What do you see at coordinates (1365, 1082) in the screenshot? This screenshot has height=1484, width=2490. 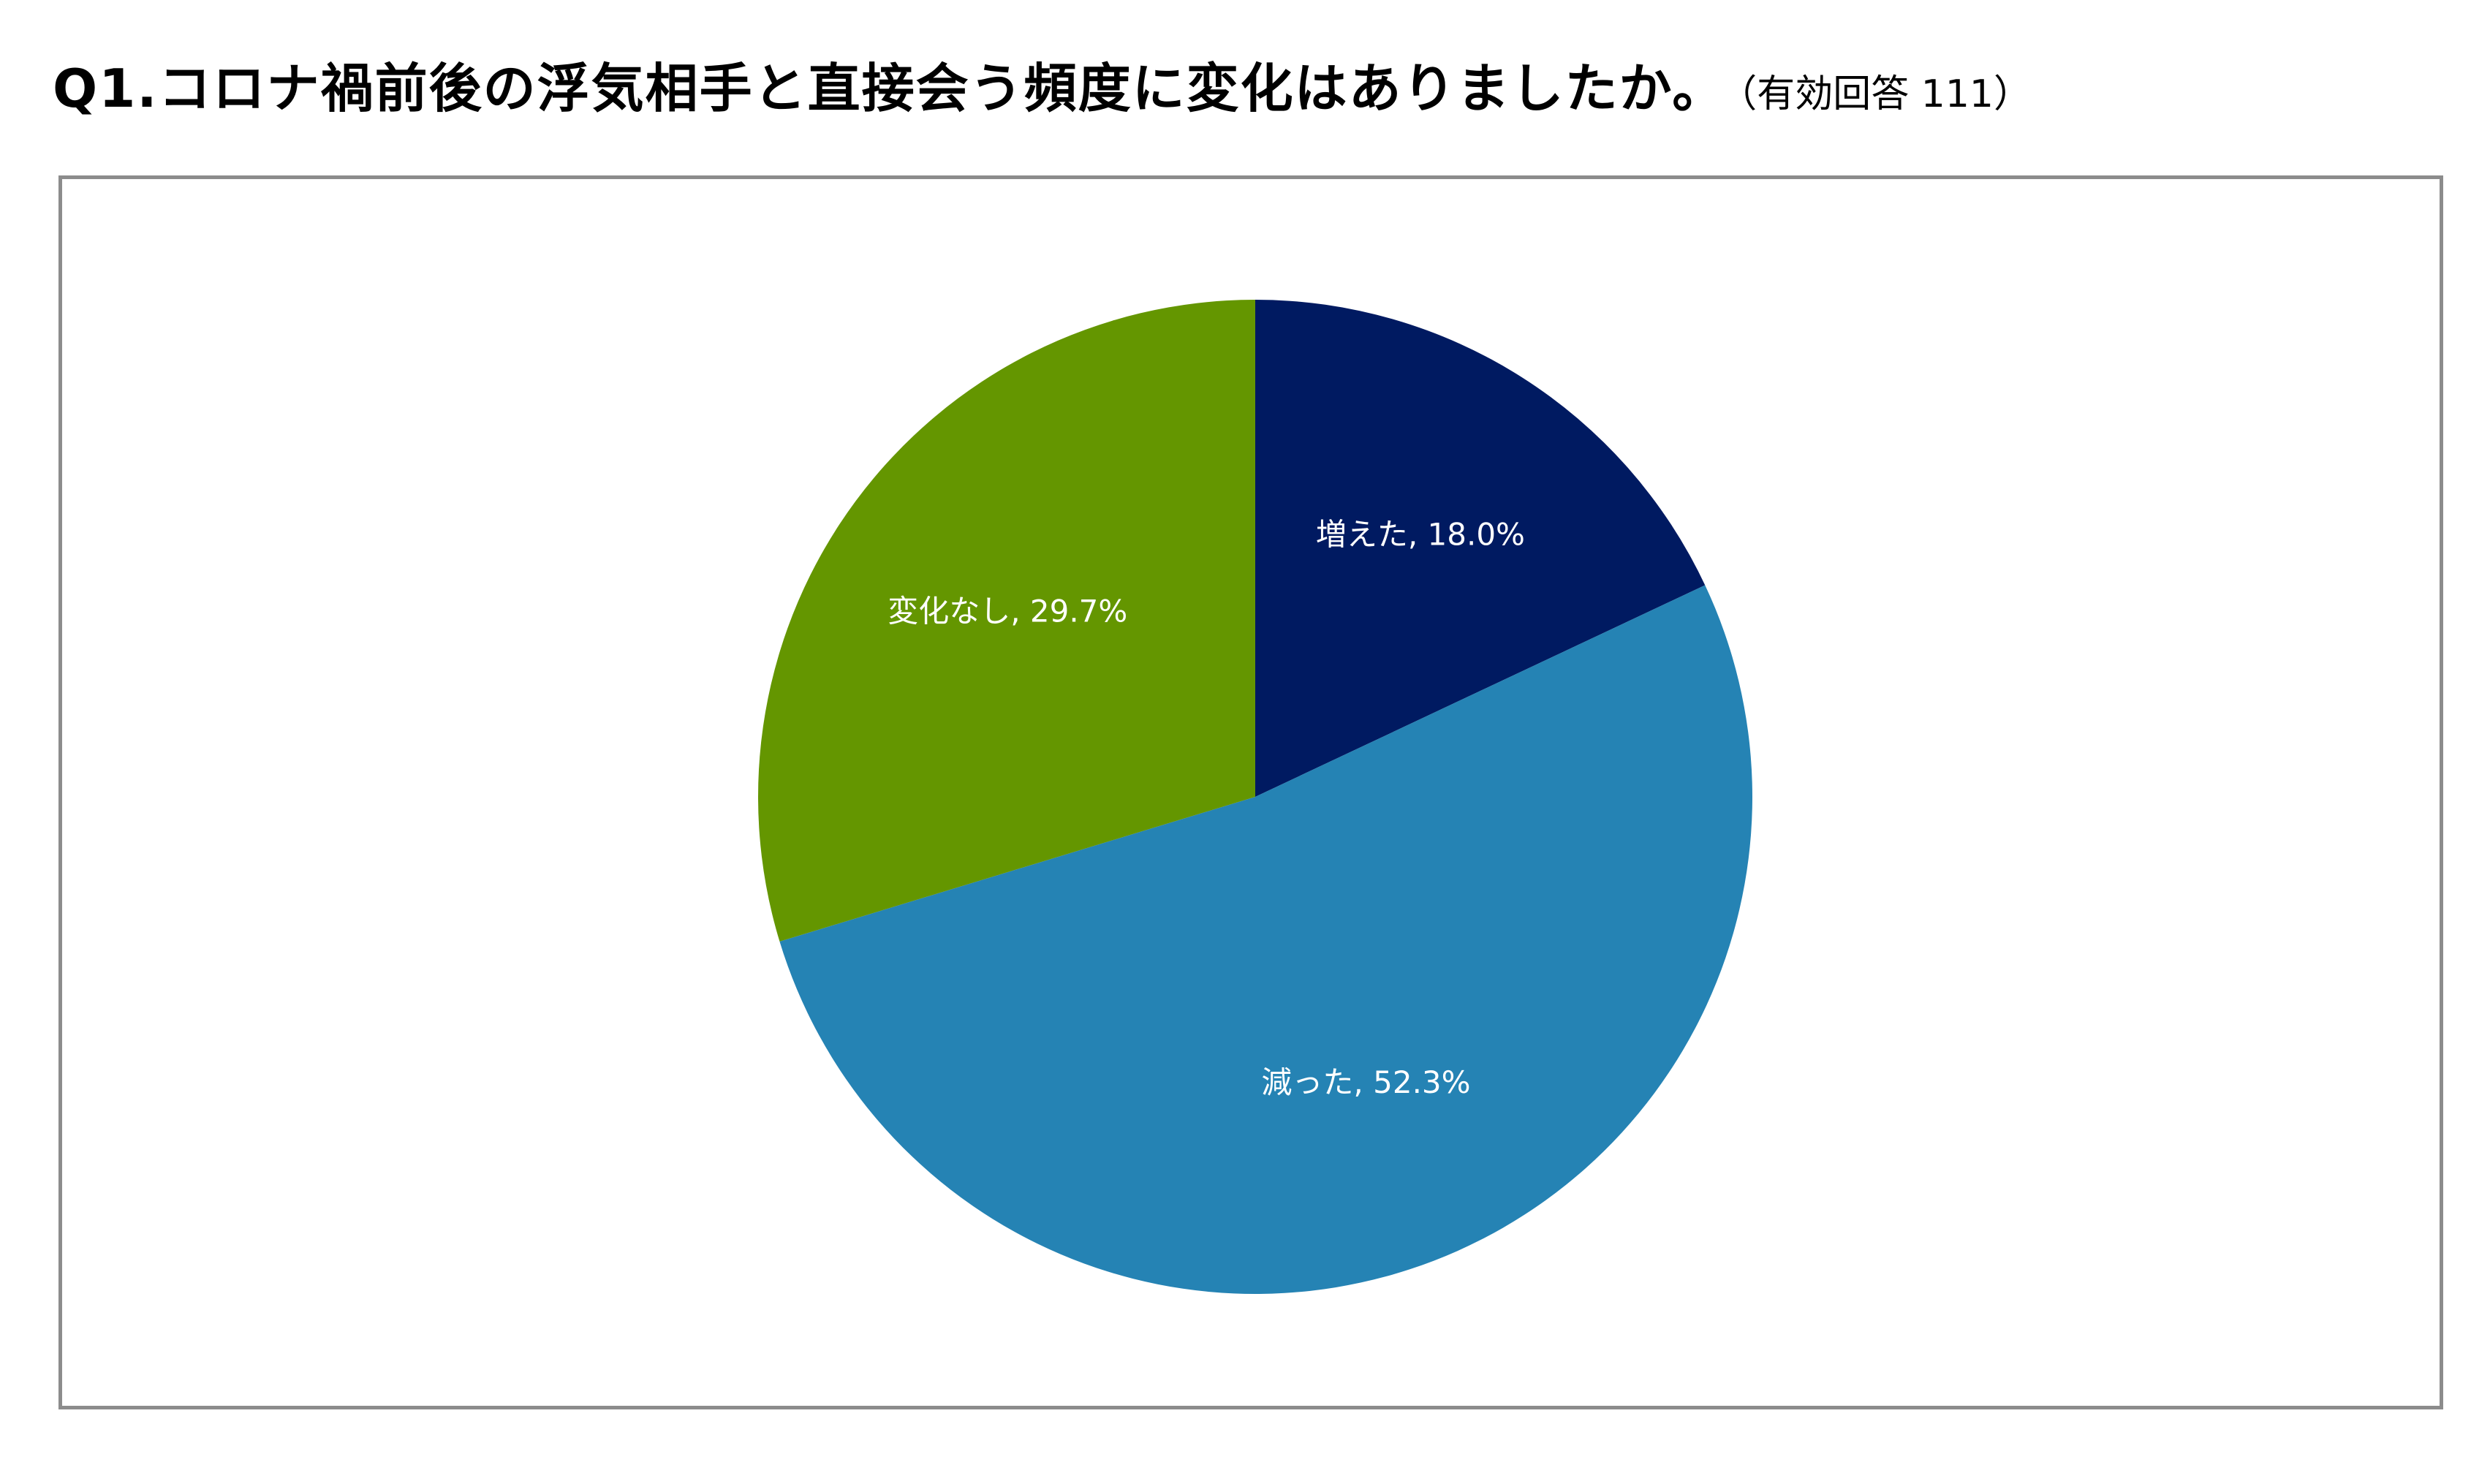 I see `pie-data-label-2: 減った, 52.3%` at bounding box center [1365, 1082].